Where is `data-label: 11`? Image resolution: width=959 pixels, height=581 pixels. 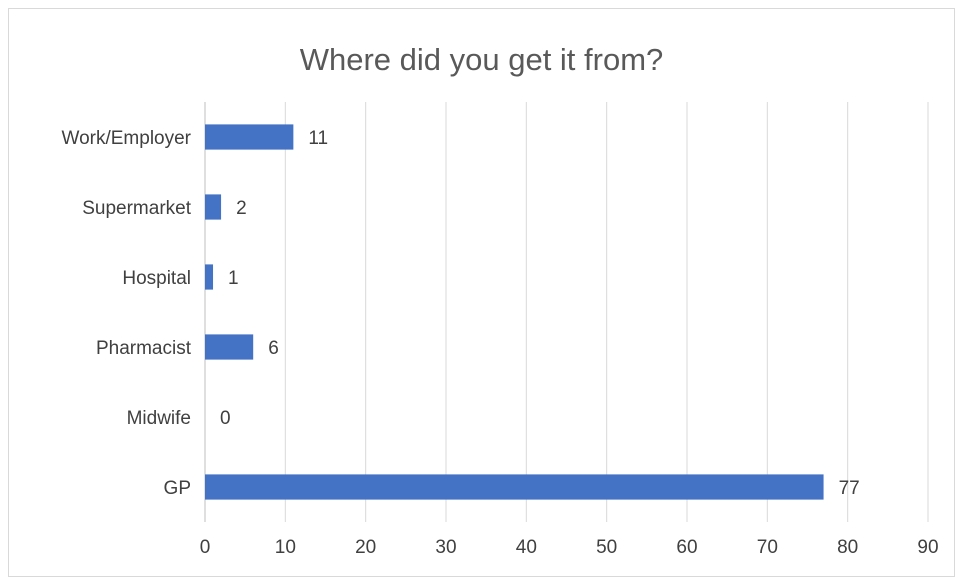 data-label: 11 is located at coordinates (318, 138).